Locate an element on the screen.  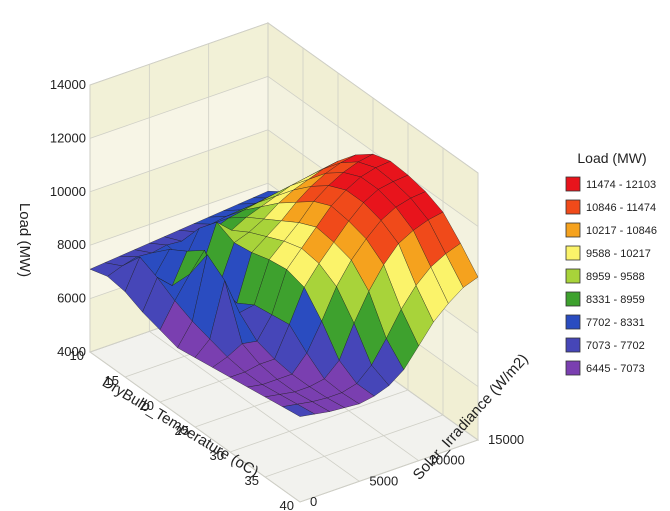
x-tick-label: 25 is located at coordinates (182, 430).